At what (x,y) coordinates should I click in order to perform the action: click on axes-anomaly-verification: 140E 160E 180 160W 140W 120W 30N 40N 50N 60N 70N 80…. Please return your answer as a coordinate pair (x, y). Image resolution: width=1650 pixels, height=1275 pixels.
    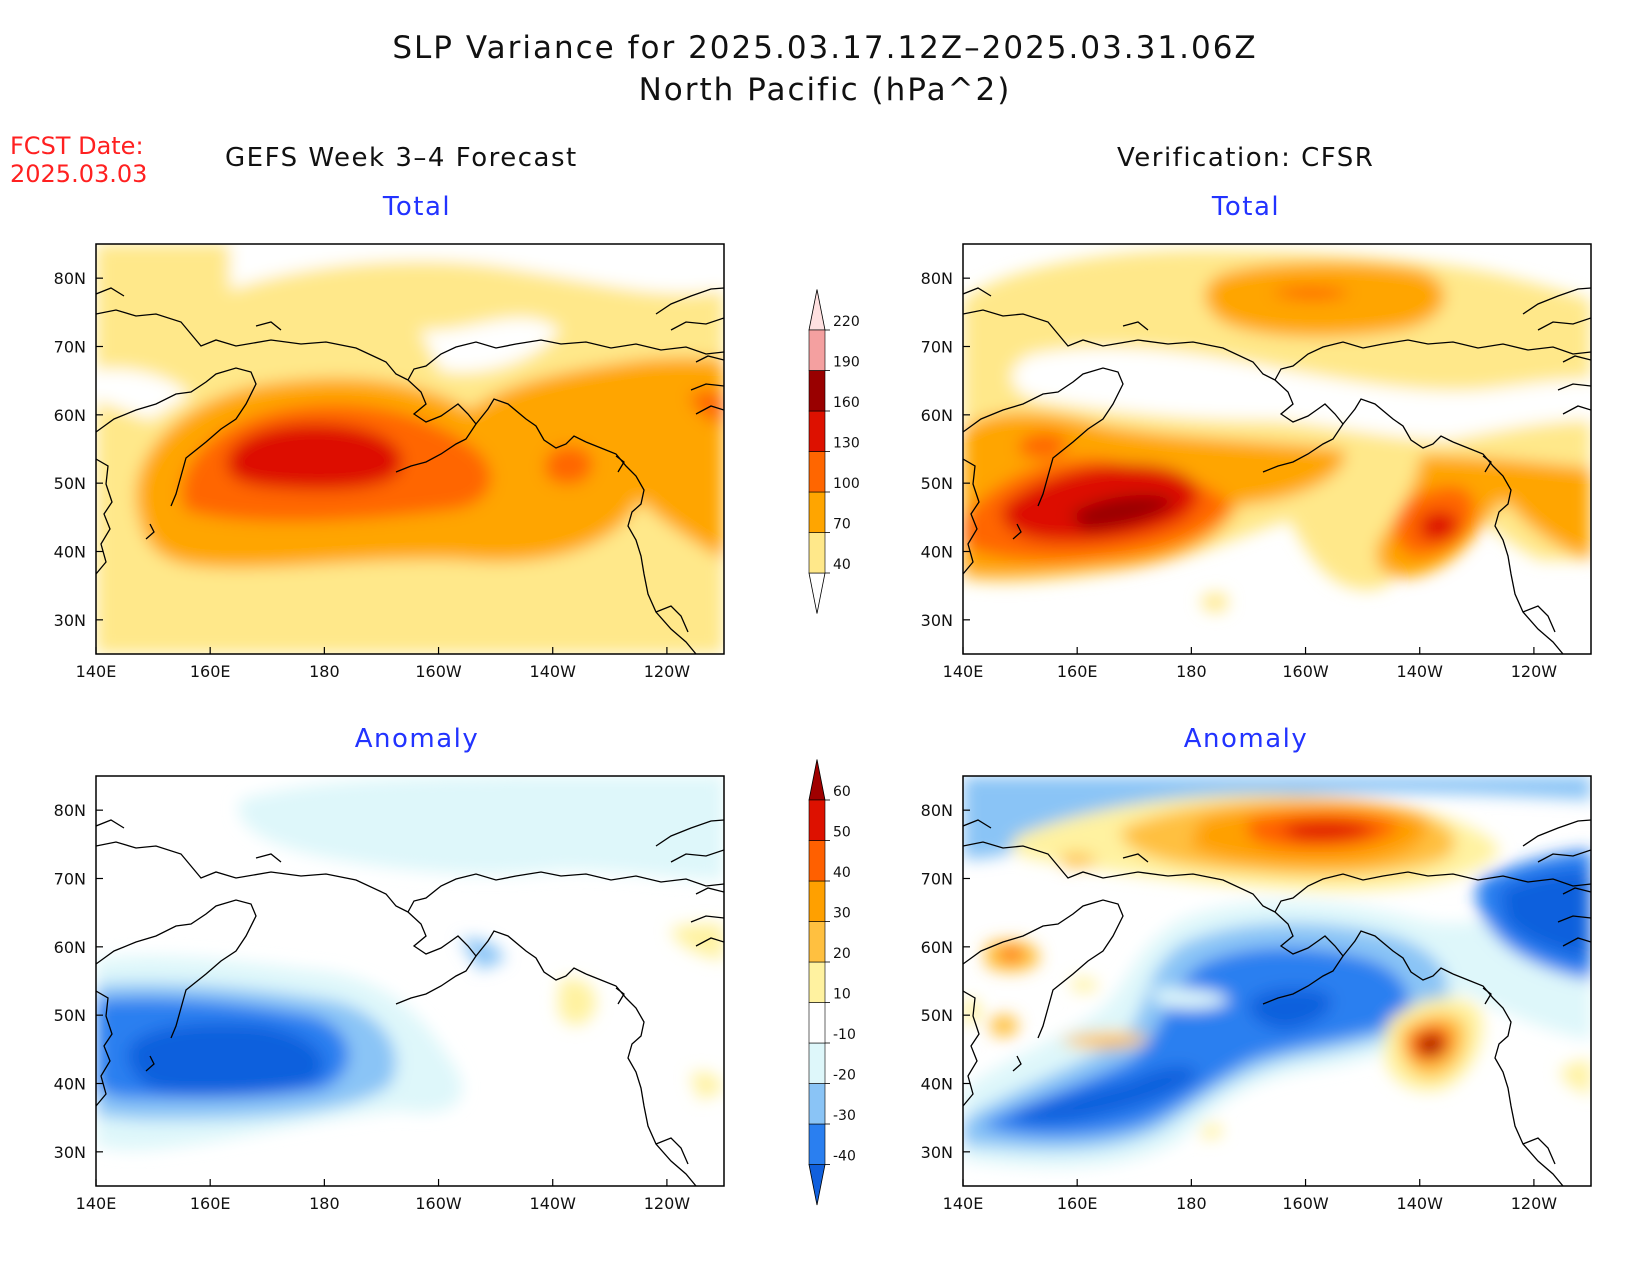
    Looking at the image, I should click on (1239, 1007).